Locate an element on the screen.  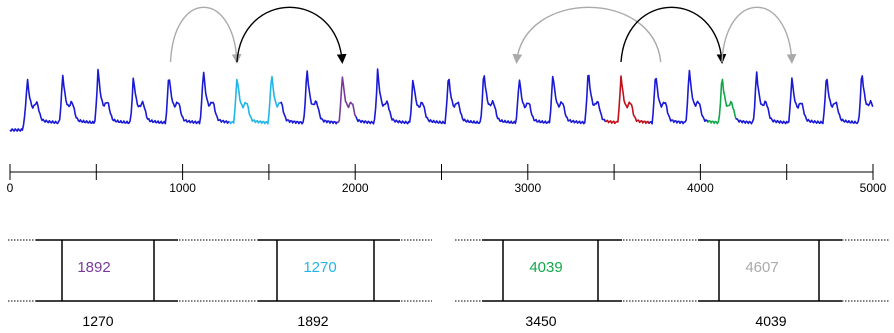
tick-label: 1000 is located at coordinates (182, 188).